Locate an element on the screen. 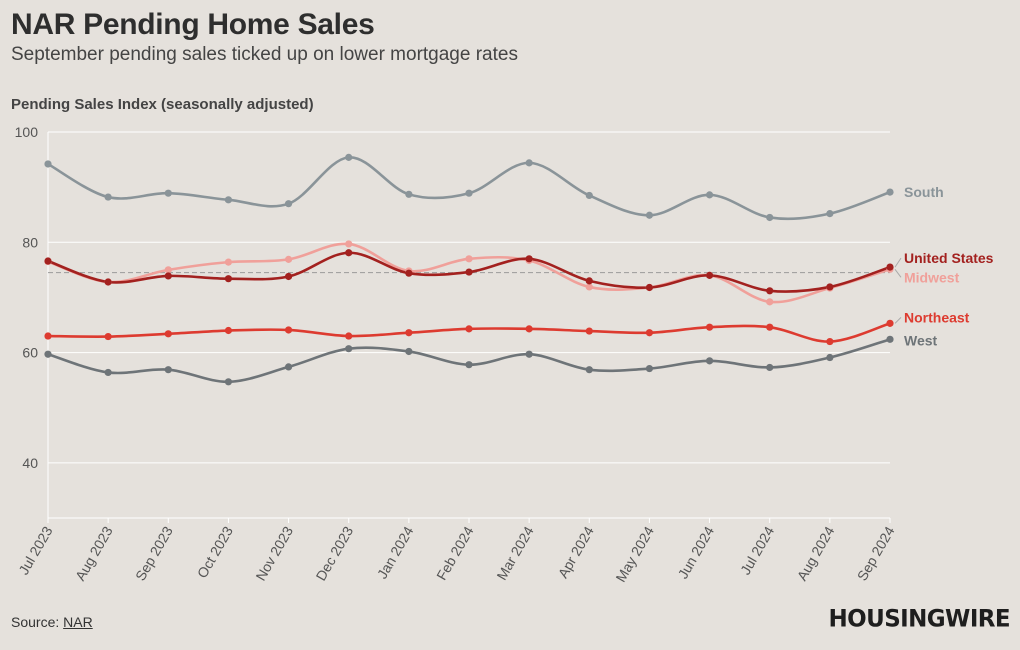 The height and width of the screenshot is (650, 1020). data-point-northeast-jun-2024 is located at coordinates (709, 327).